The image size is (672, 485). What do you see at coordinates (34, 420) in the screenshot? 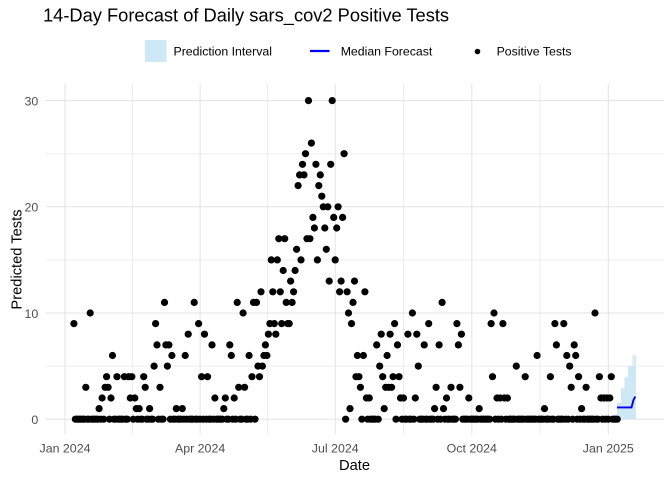
I see `svg-text: 0` at bounding box center [34, 420].